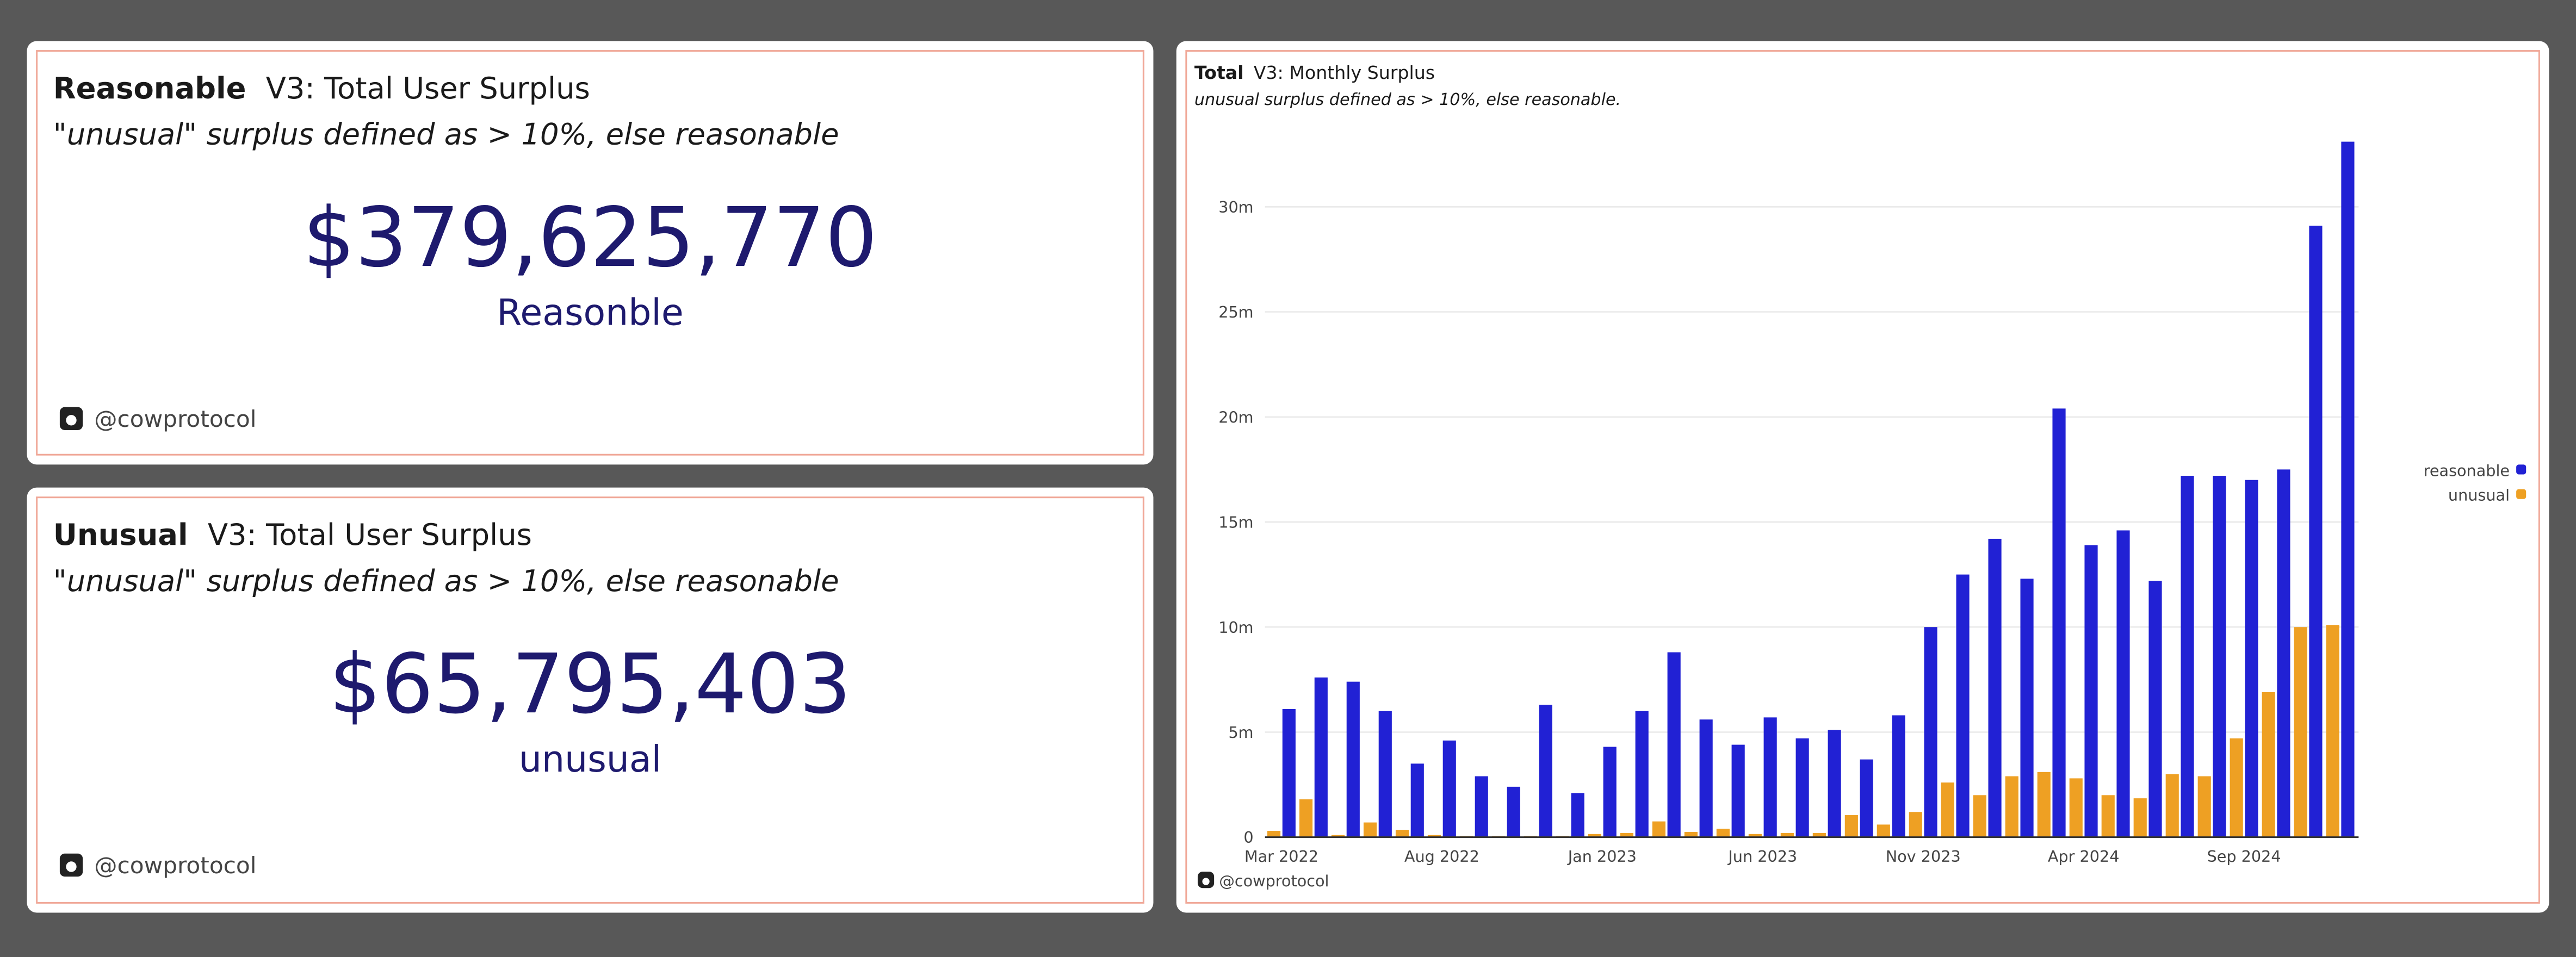 The height and width of the screenshot is (957, 2576). Describe the element at coordinates (2084, 856) in the screenshot. I see `x-tick-label: Apr 2024` at that location.